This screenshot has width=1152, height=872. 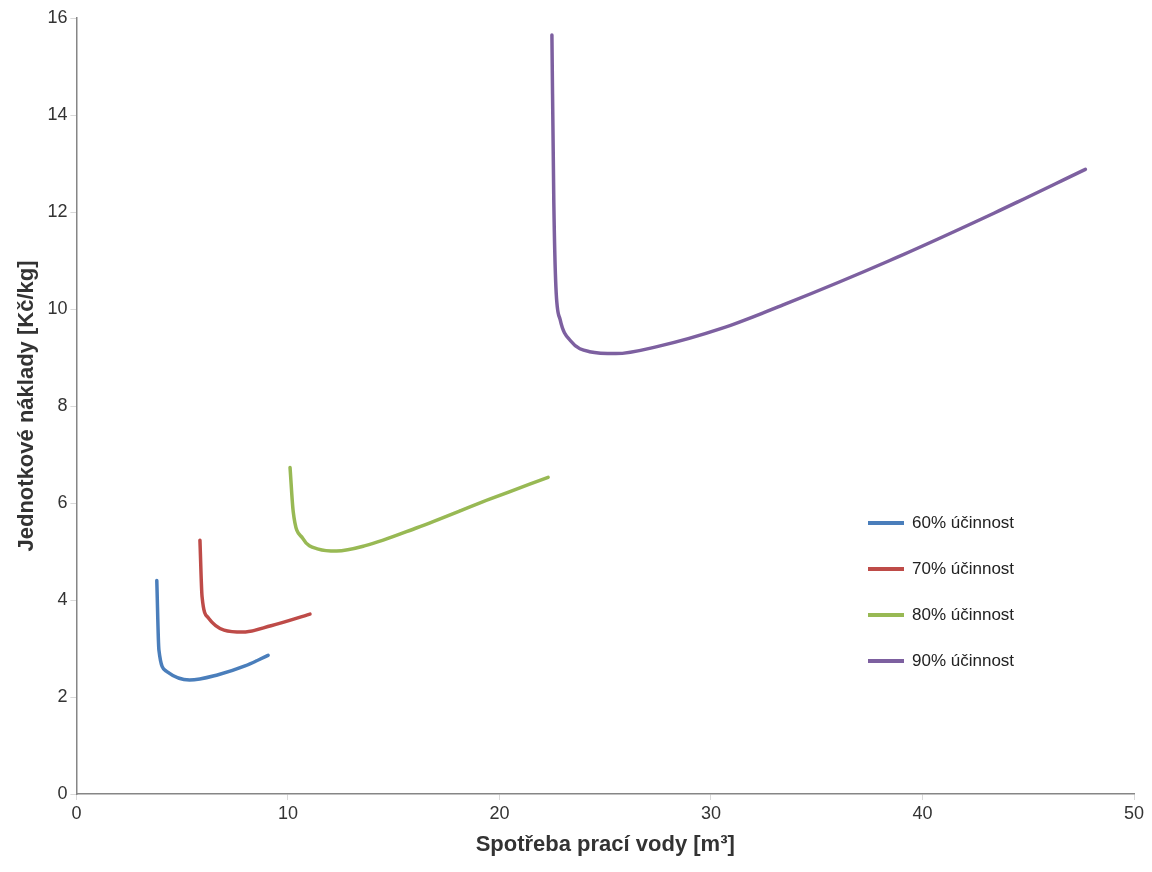 What do you see at coordinates (62, 404) in the screenshot?
I see `y-tick-label: 8` at bounding box center [62, 404].